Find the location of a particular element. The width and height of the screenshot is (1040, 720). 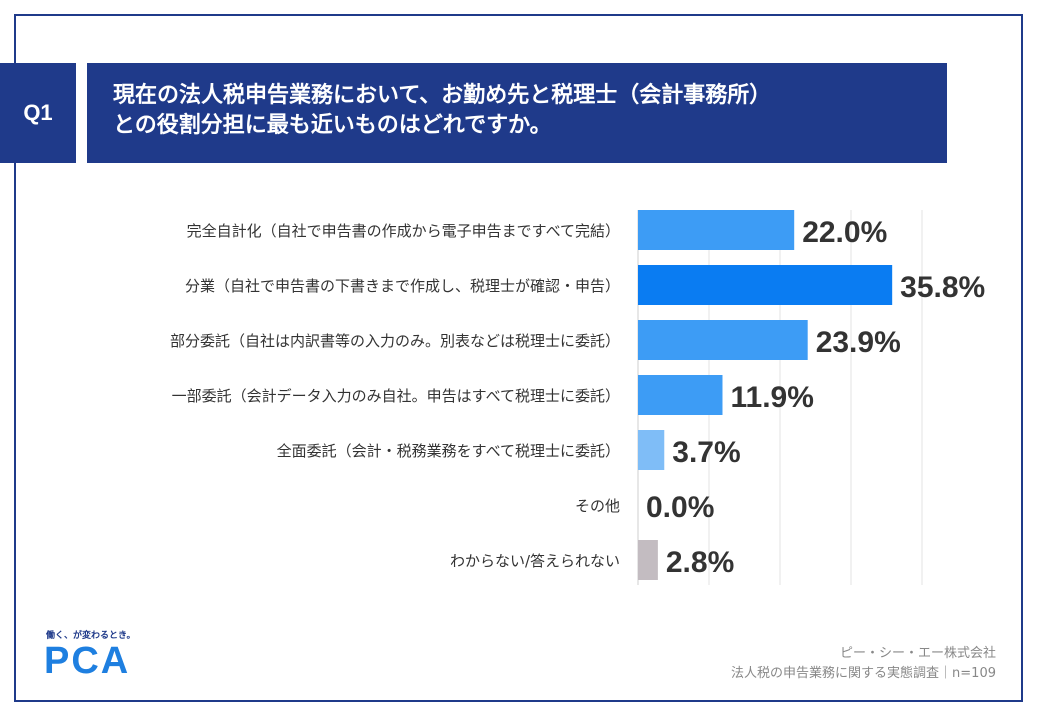

category-label: 部分委託（自社は内訳書等の入力のみ。別表などは税理士に委託） is located at coordinates (395, 341).